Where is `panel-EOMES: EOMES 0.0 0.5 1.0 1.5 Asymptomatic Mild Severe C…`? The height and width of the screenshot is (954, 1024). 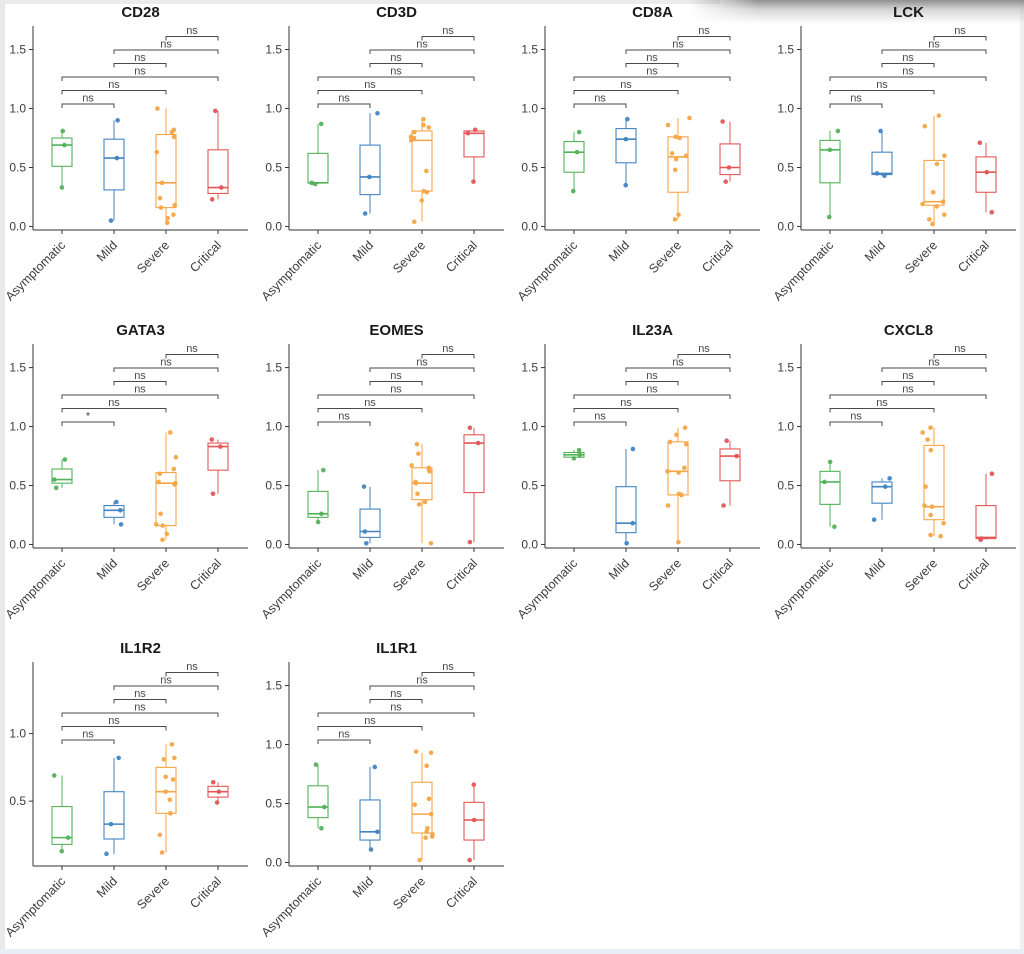 panel-EOMES: EOMES 0.0 0.5 1.0 1.5 Asymptomatic Mild Severe C… is located at coordinates (384, 477).